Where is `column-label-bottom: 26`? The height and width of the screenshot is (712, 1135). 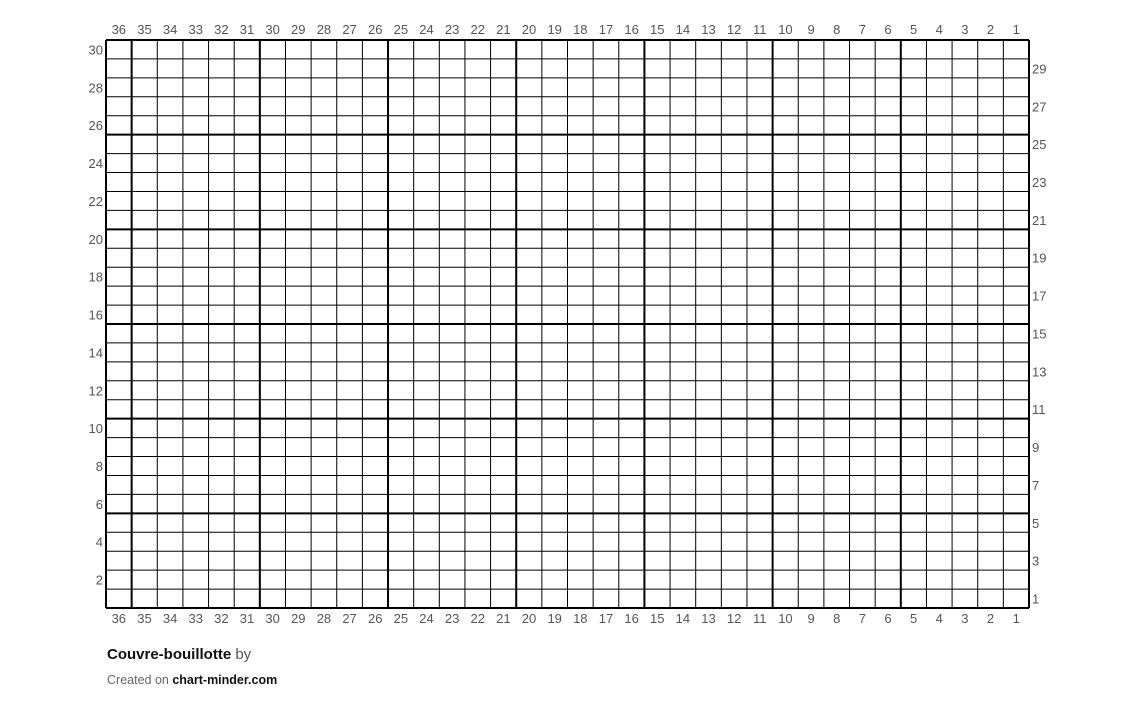
column-label-bottom: 26 is located at coordinates (375, 618).